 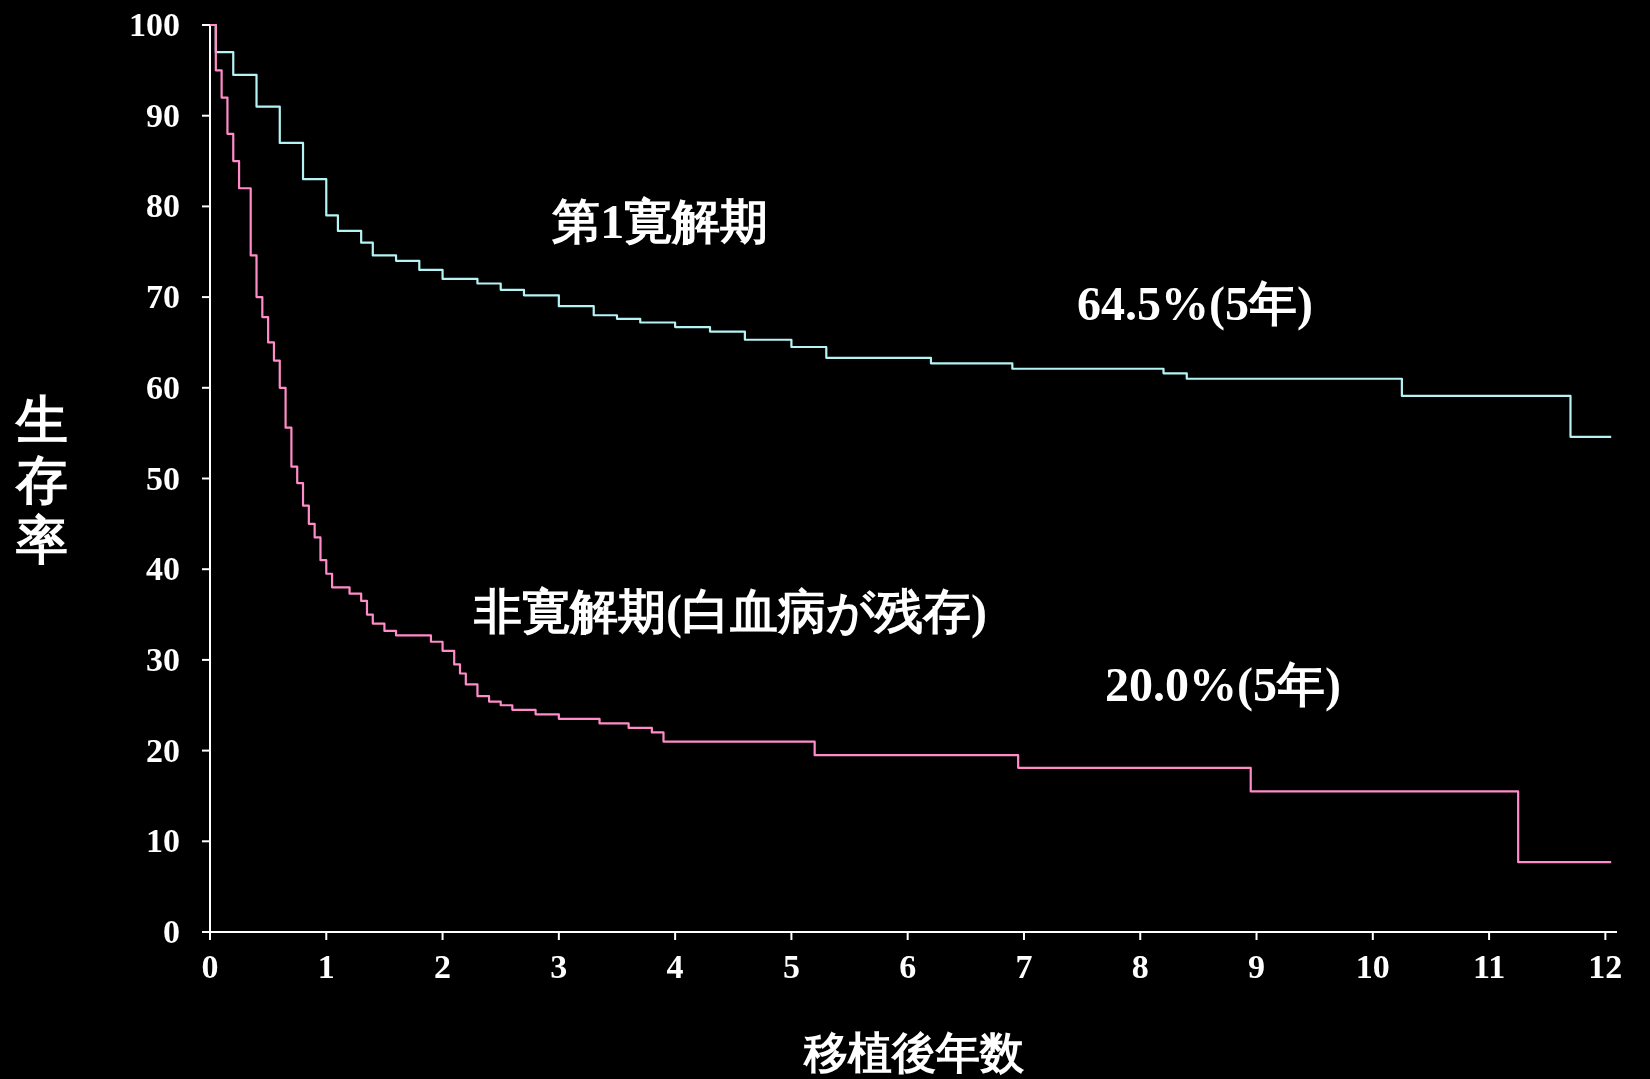 I want to click on x-tick-label: 1, so click(x=326, y=966).